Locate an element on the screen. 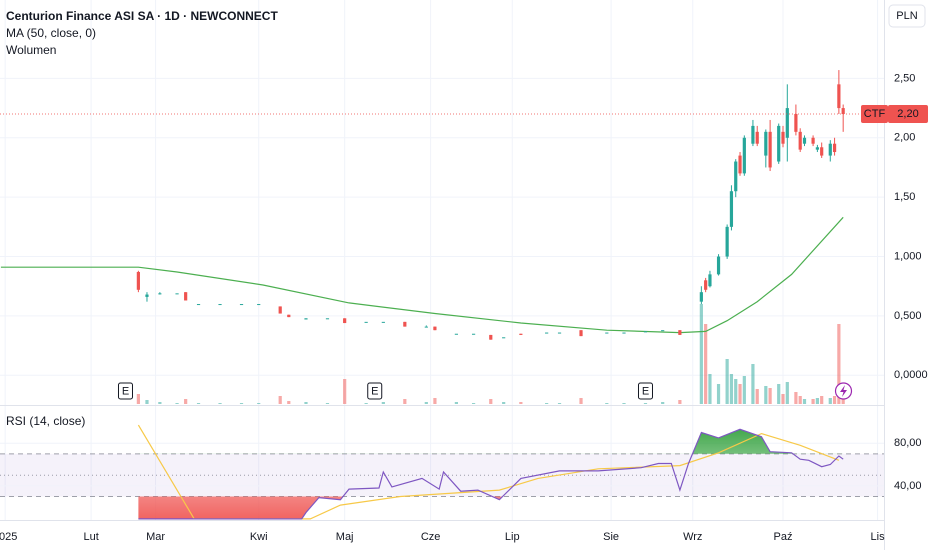  lightning is located at coordinates (843, 391).